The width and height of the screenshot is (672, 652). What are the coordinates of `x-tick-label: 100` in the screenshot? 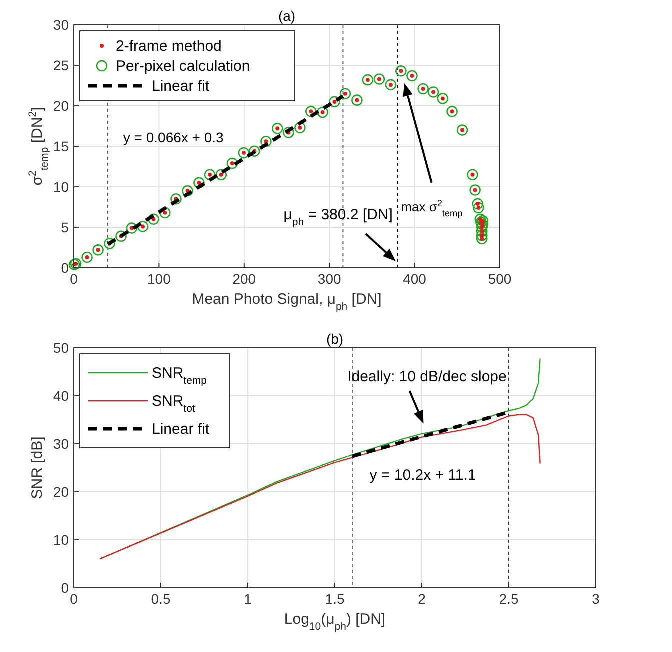 It's located at (160, 279).